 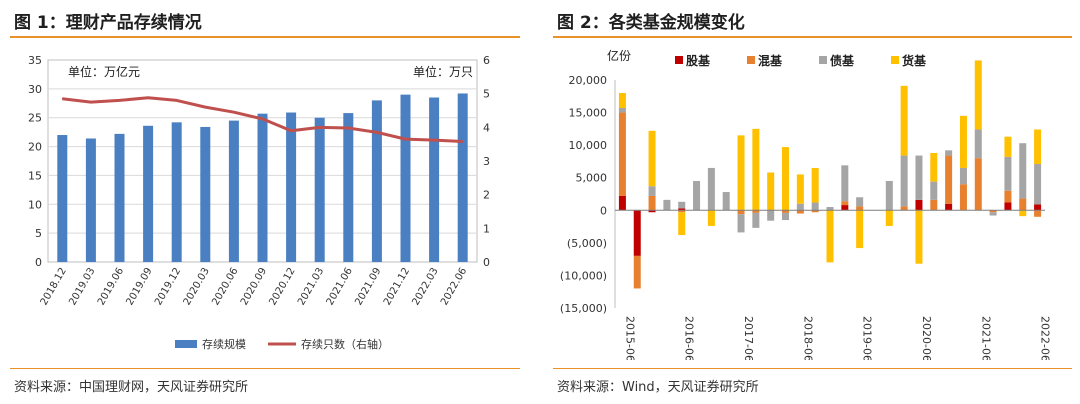 I want to click on x-tick-label: 2021-06, so click(x=985, y=338).